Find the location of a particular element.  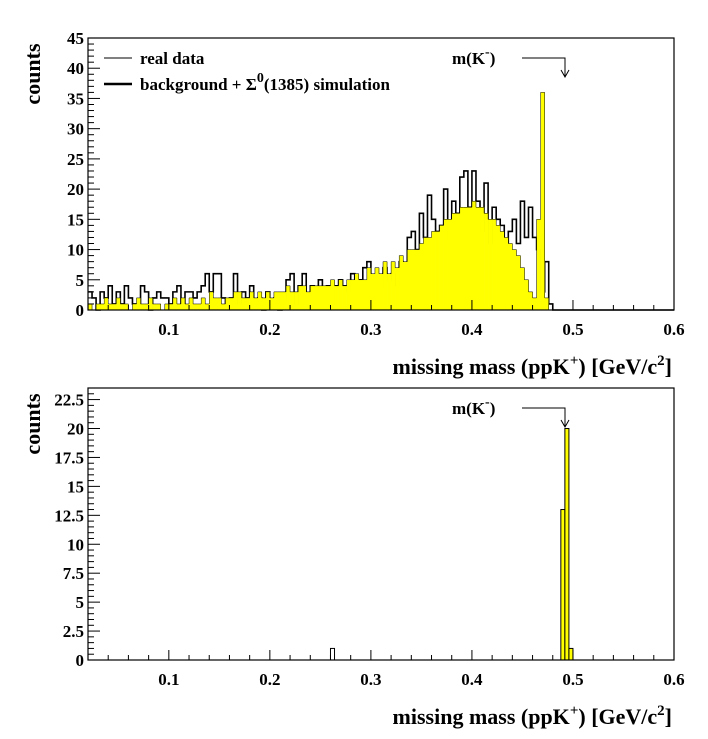

bottom-x-tick-label: 0.5 is located at coordinates (572, 679).